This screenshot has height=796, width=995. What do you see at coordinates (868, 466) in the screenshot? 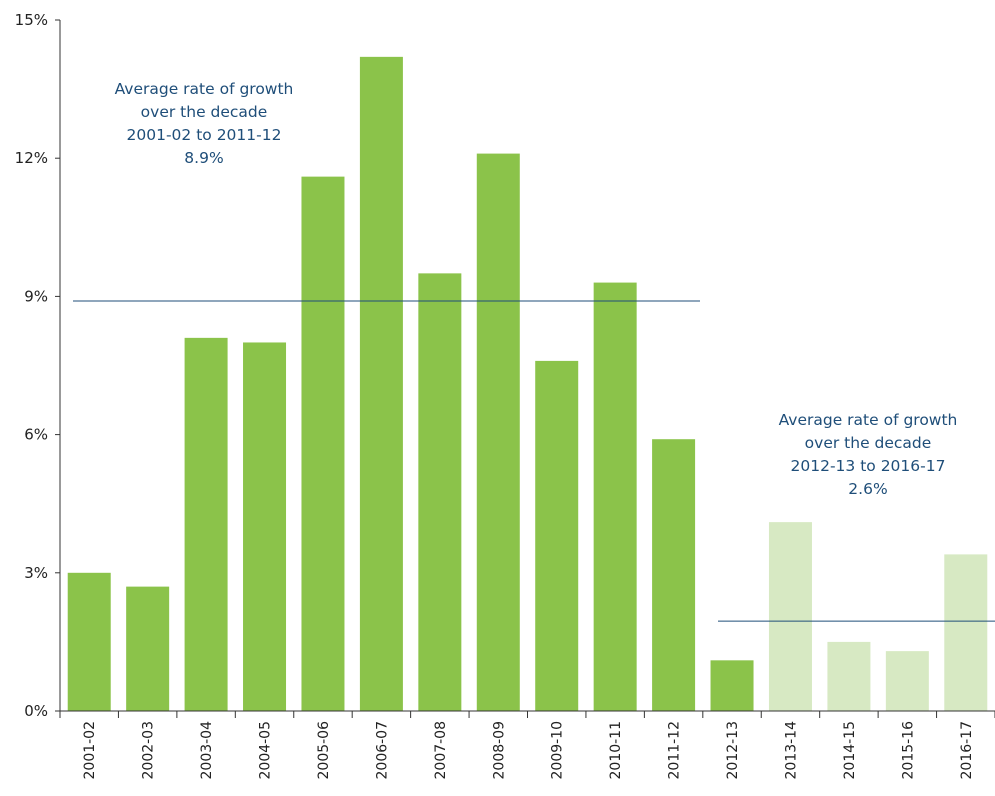
I see `annotation-line: 2012-13 to 2016-17` at bounding box center [868, 466].